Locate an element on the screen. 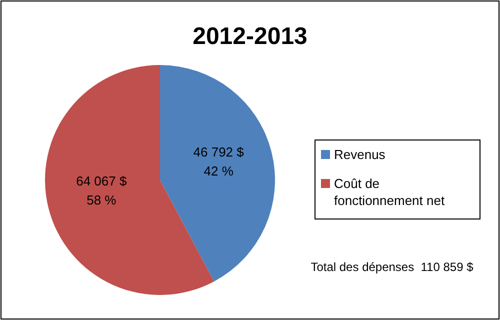  text: Total des dépenses 110 859 $ is located at coordinates (392, 267).